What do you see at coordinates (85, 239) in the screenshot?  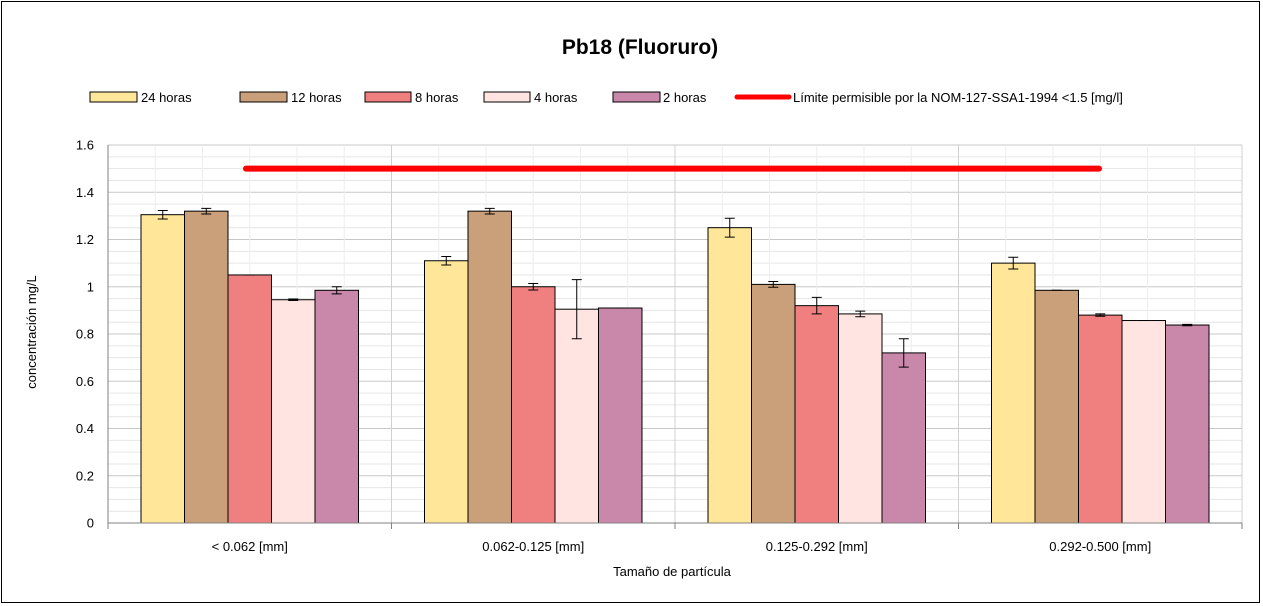 I see `y-tick-label: 1.2` at bounding box center [85, 239].